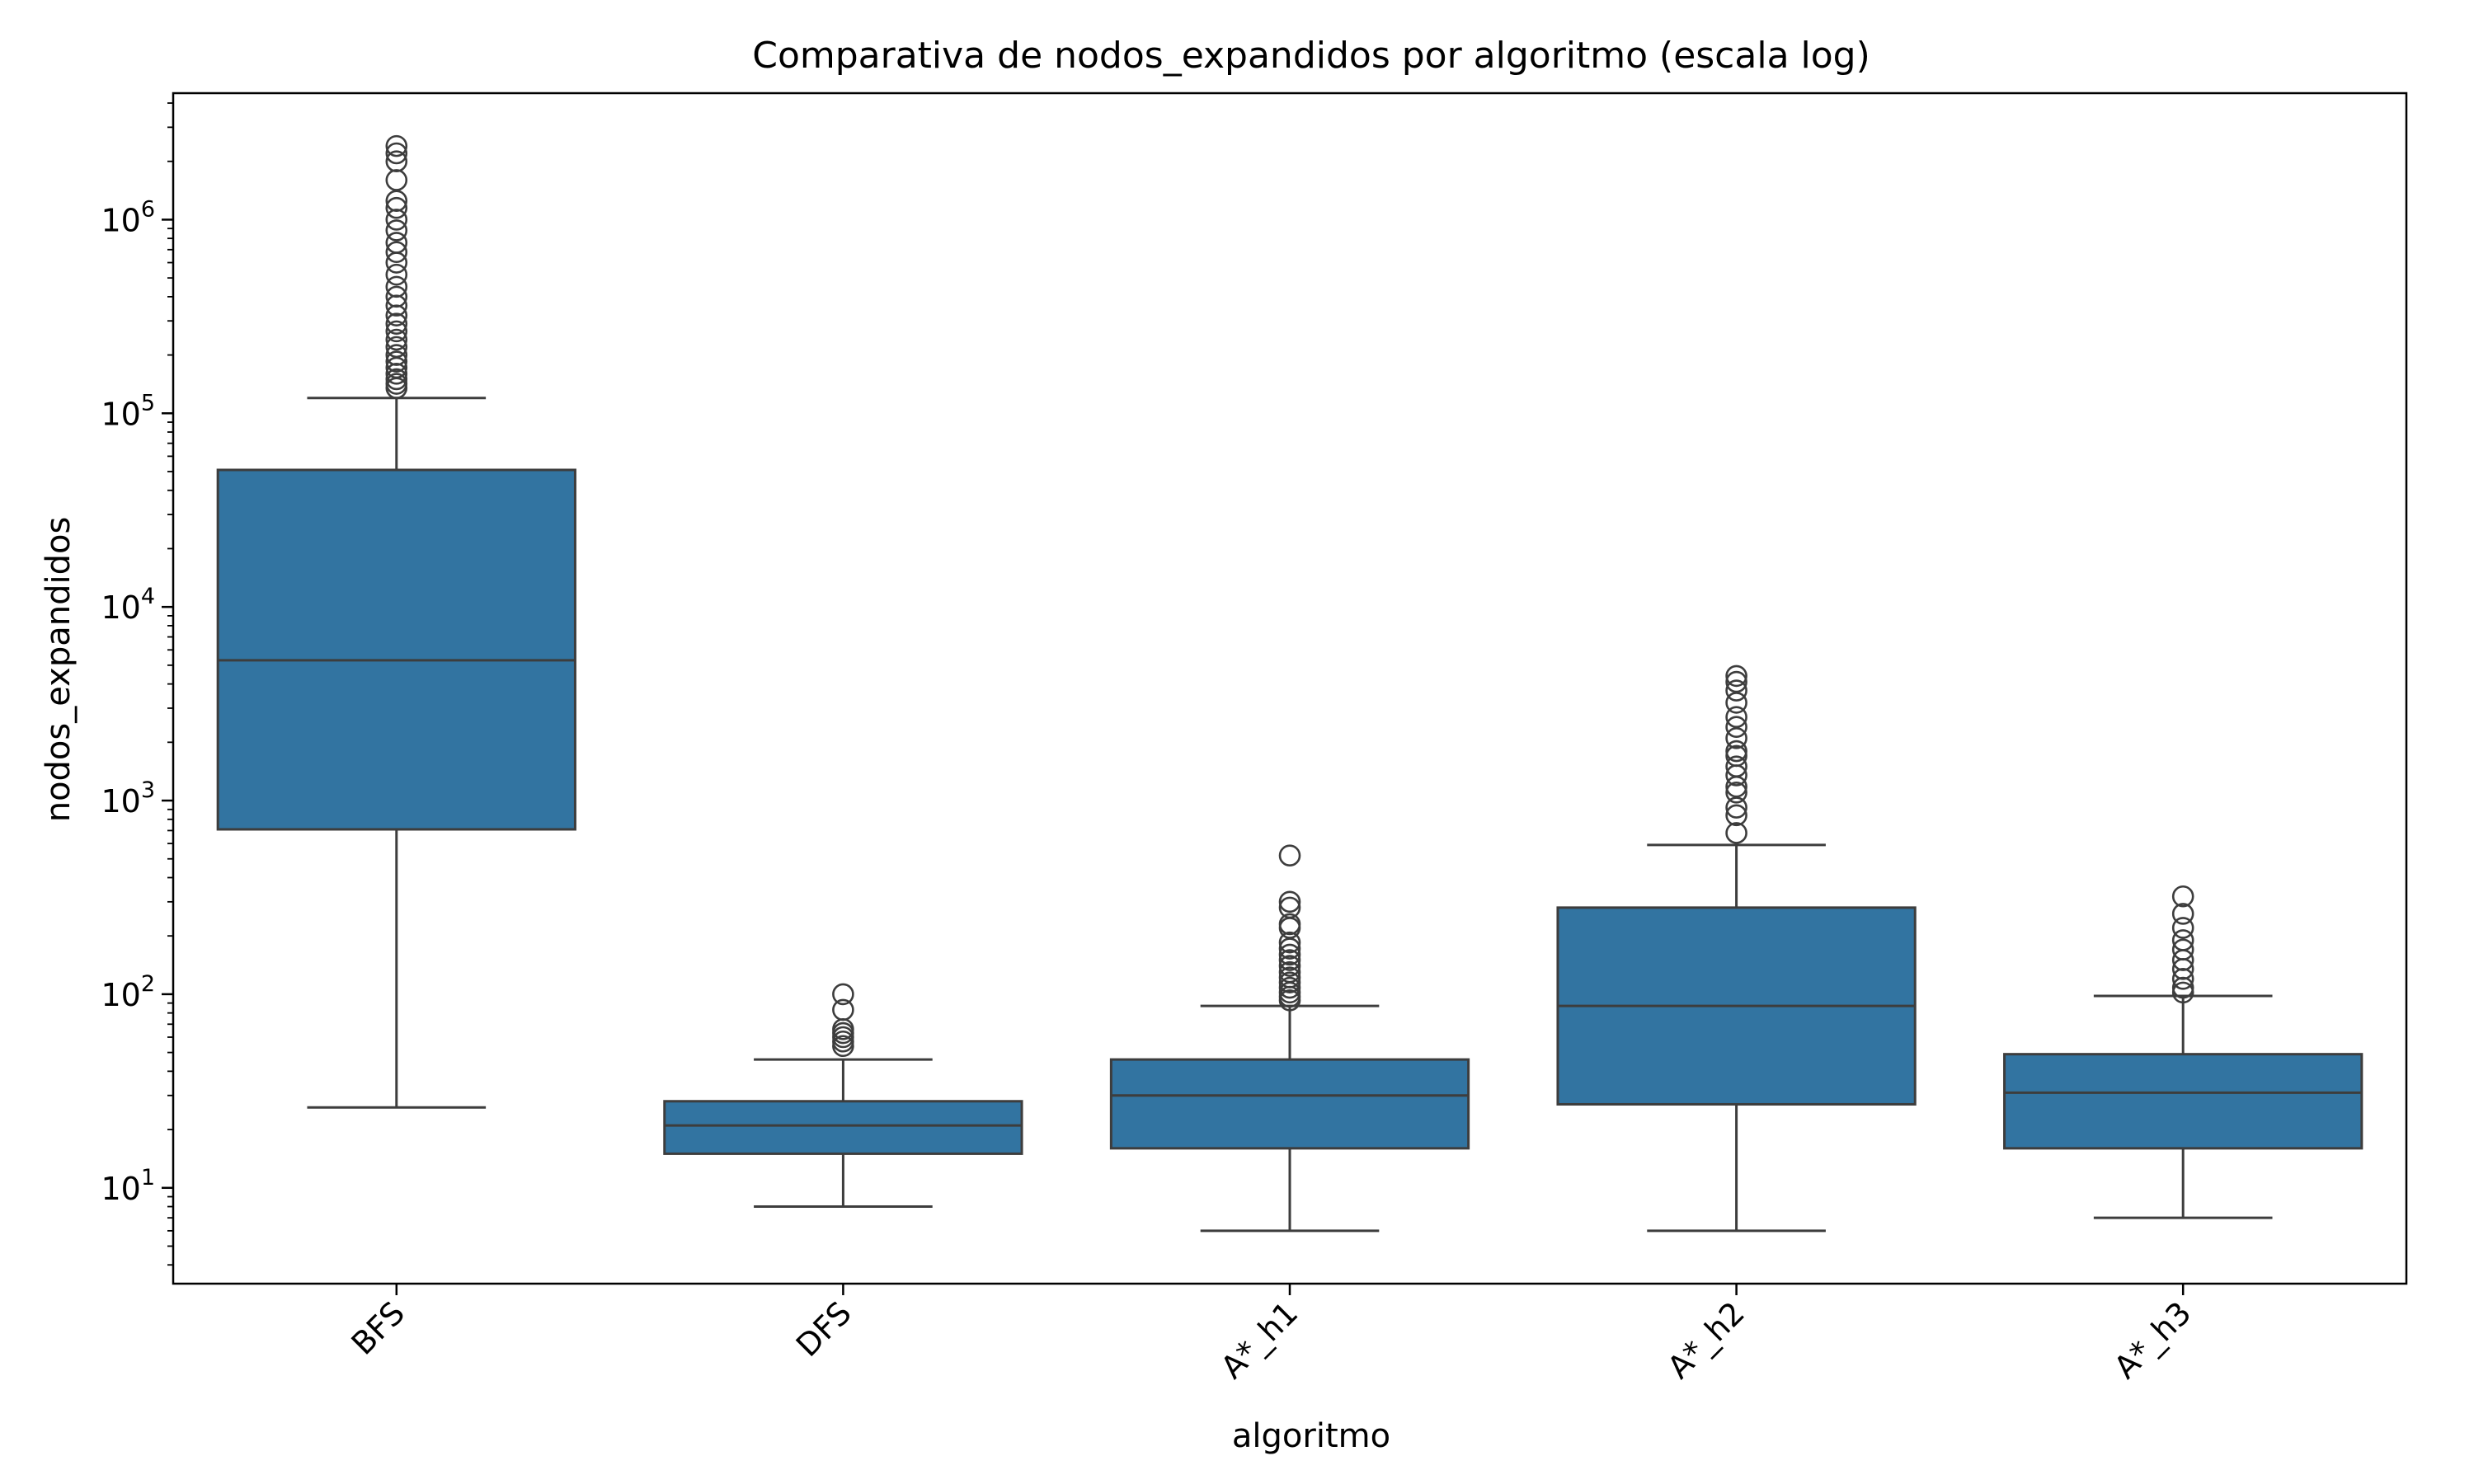  What do you see at coordinates (128, 798) in the screenshot?
I see `y-tick-label: 10³` at bounding box center [128, 798].